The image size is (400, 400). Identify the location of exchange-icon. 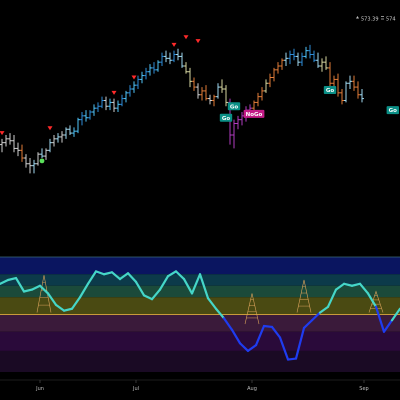
(382, 18).